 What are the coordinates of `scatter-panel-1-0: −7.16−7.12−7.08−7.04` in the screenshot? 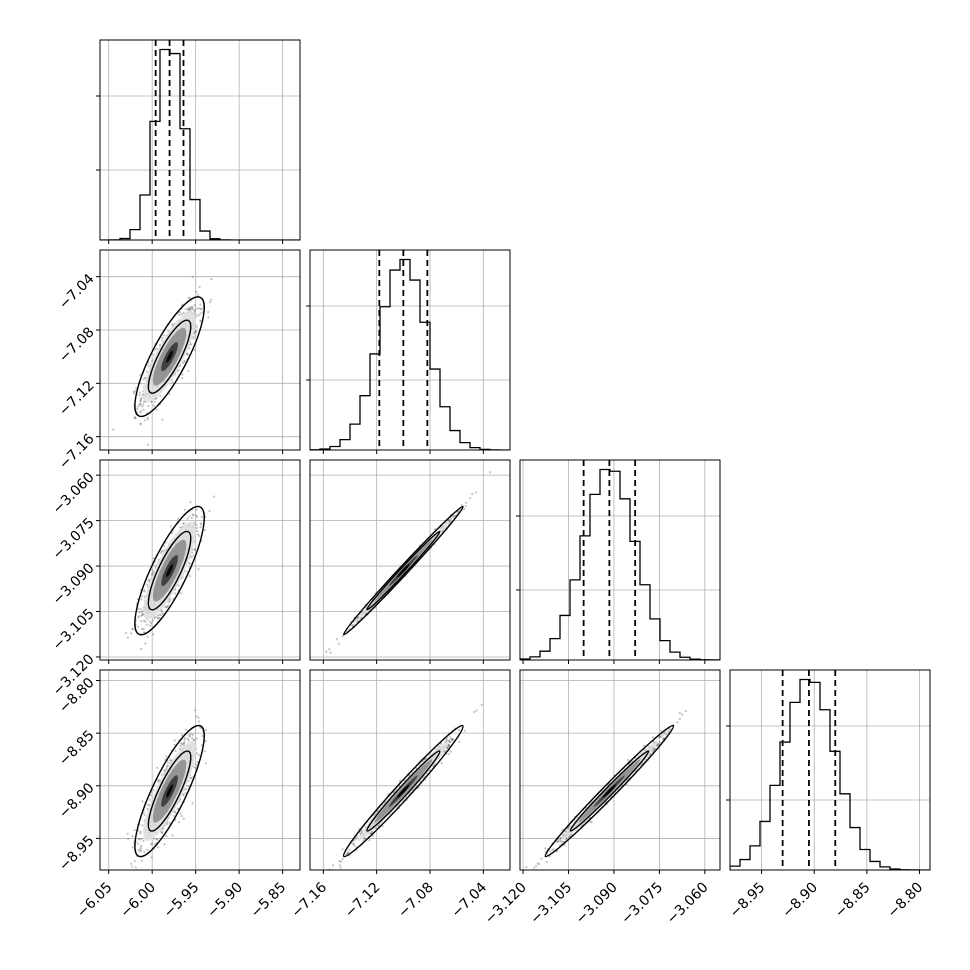 It's located at (178, 361).